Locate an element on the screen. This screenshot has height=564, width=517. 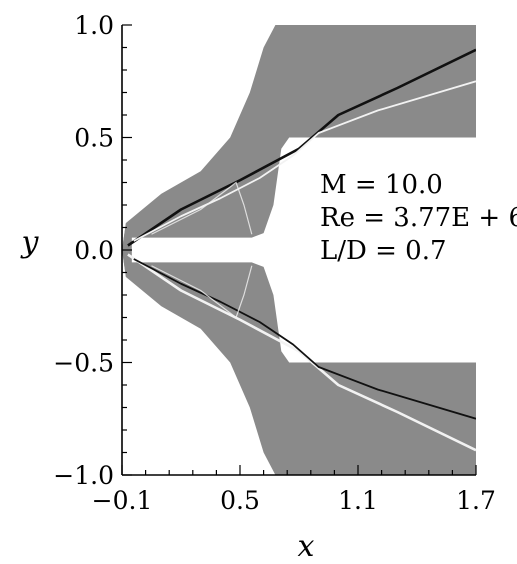
y-axis-title: y is located at coordinates (30, 242).